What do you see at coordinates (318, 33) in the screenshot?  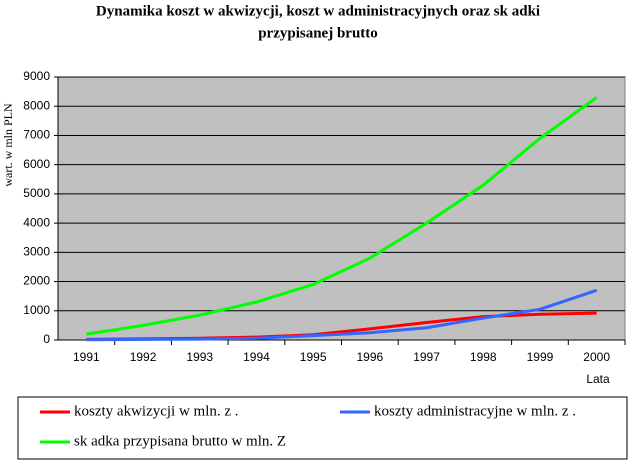 I see `chart-title: przypisanej brutto` at bounding box center [318, 33].